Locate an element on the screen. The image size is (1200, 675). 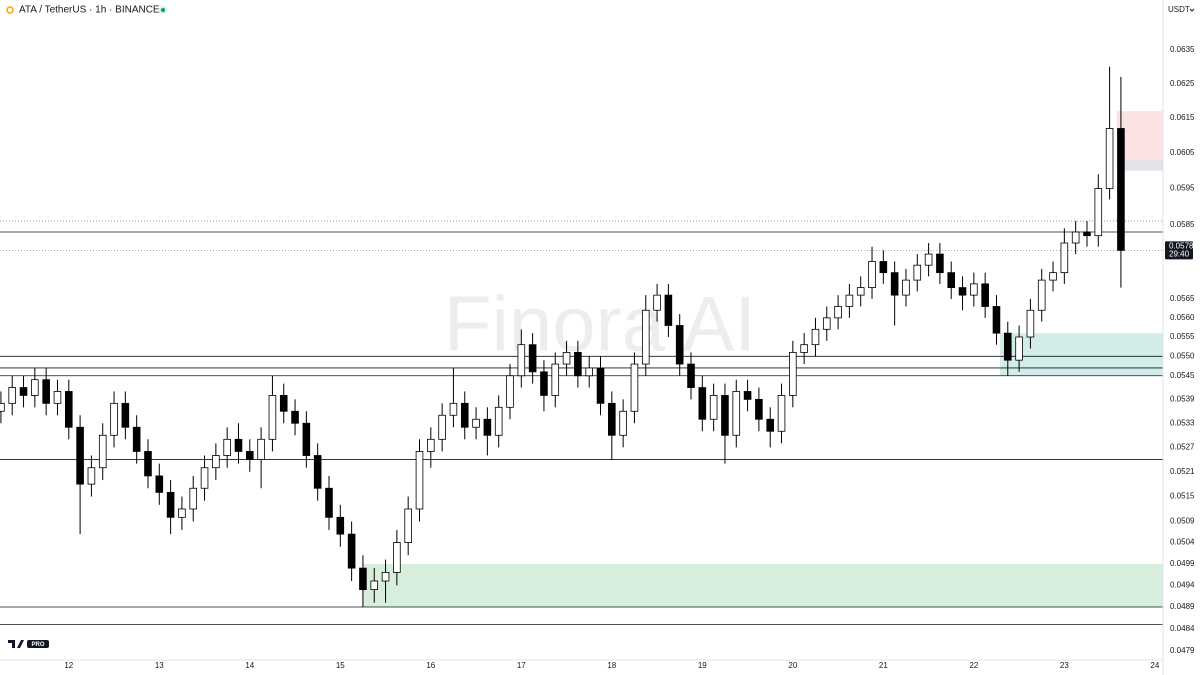
y-tick-label: 0.0509 is located at coordinates (1182, 521).